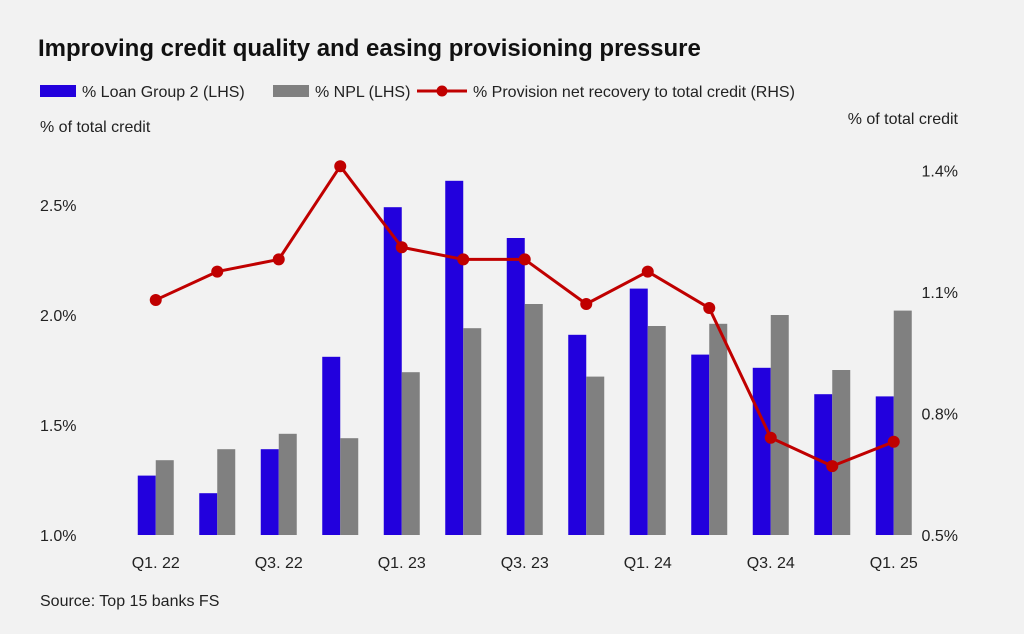 The height and width of the screenshot is (634, 1024). Describe the element at coordinates (940, 536) in the screenshot. I see `right-tick-label: 0.5%` at that location.